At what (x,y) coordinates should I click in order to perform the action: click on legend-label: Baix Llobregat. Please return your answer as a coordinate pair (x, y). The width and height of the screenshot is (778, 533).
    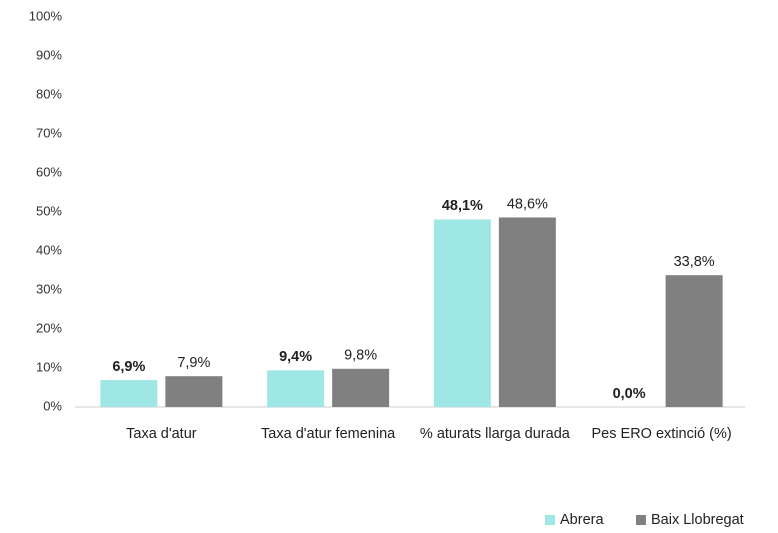
    Looking at the image, I should click on (697, 520).